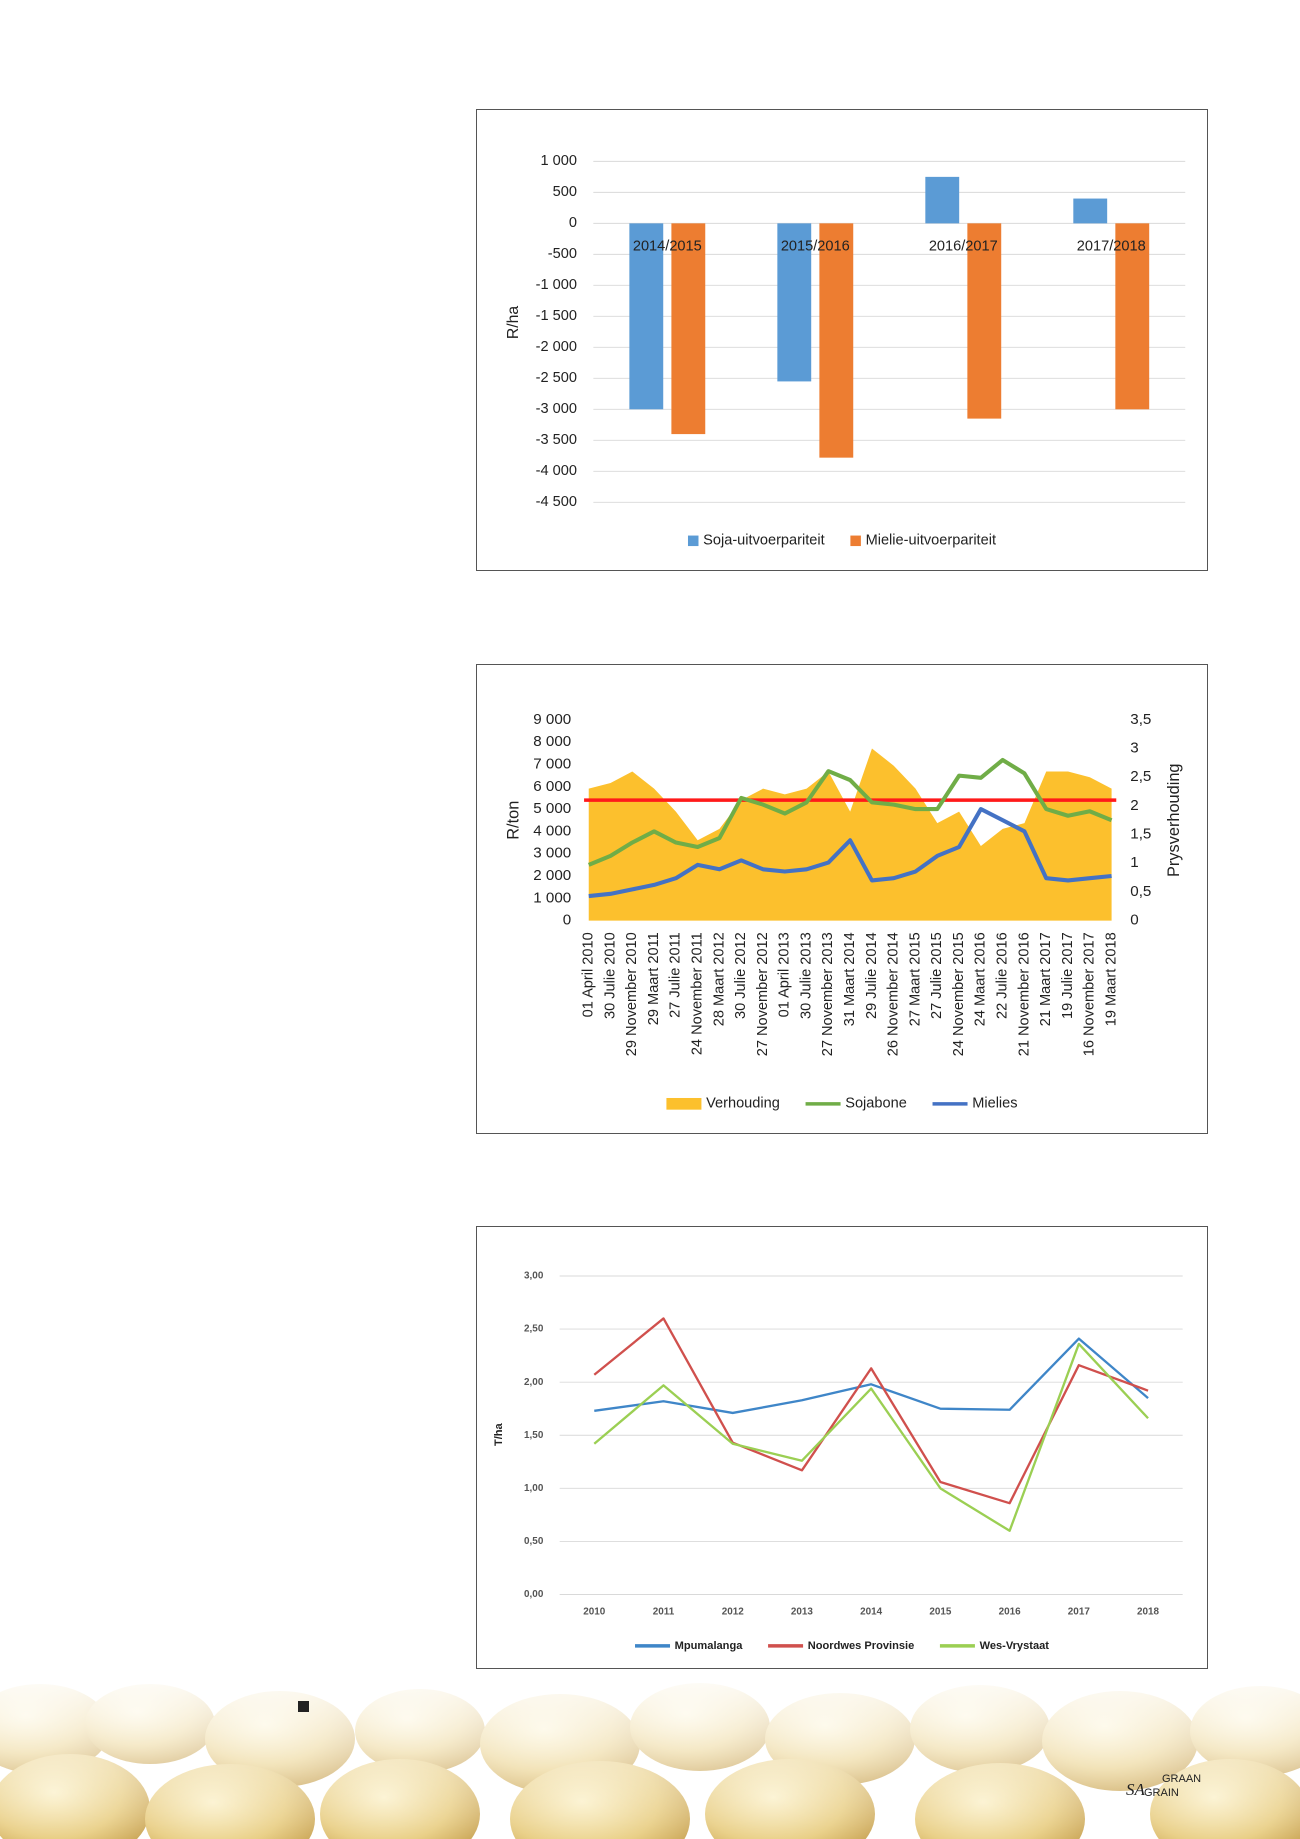  Describe the element at coordinates (1174, 819) in the screenshot. I see `y2-axis-title: Prysverhouding` at that location.